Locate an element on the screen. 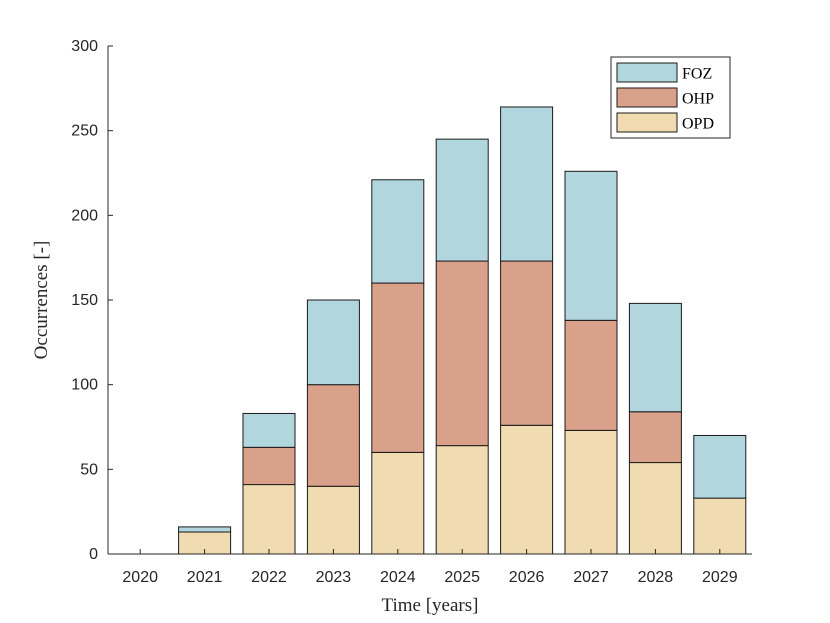 The height and width of the screenshot is (623, 830). legend-label-foz: FOZ is located at coordinates (697, 74).